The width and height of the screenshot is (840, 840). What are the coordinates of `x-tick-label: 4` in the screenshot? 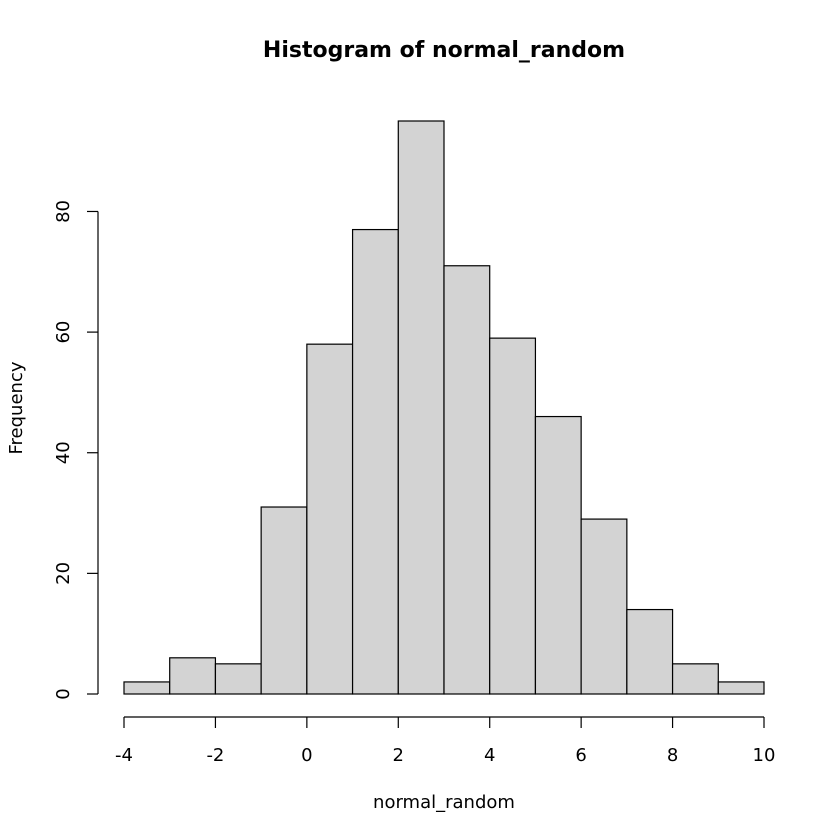 It's located at (489, 755).